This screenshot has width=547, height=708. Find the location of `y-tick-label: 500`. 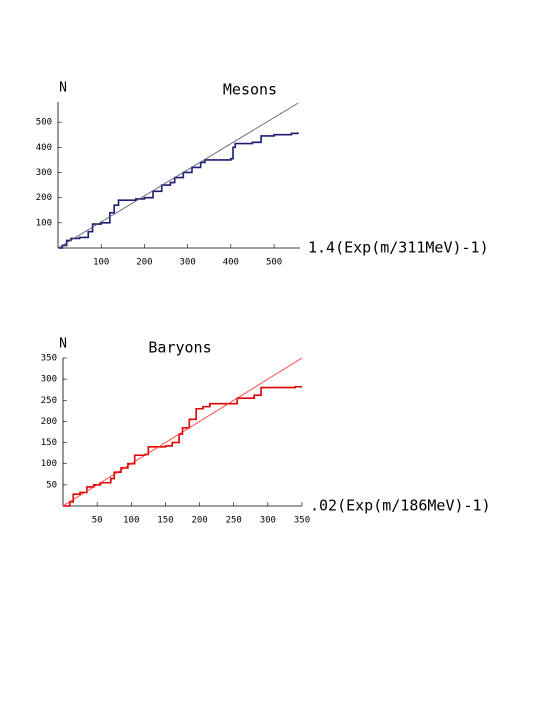

y-tick-label: 500 is located at coordinates (44, 123).